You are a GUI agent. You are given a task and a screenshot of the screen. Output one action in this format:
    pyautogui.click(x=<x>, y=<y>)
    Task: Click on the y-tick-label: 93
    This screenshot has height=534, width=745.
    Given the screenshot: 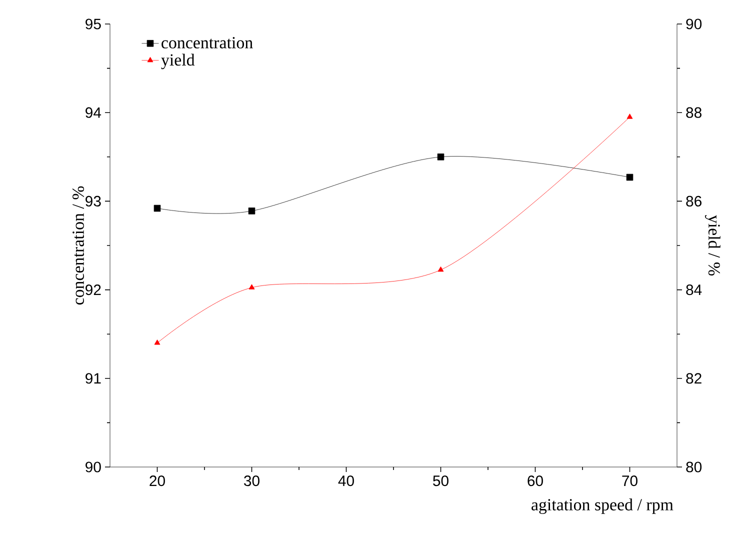 What is the action you would take?
    pyautogui.click(x=93, y=201)
    